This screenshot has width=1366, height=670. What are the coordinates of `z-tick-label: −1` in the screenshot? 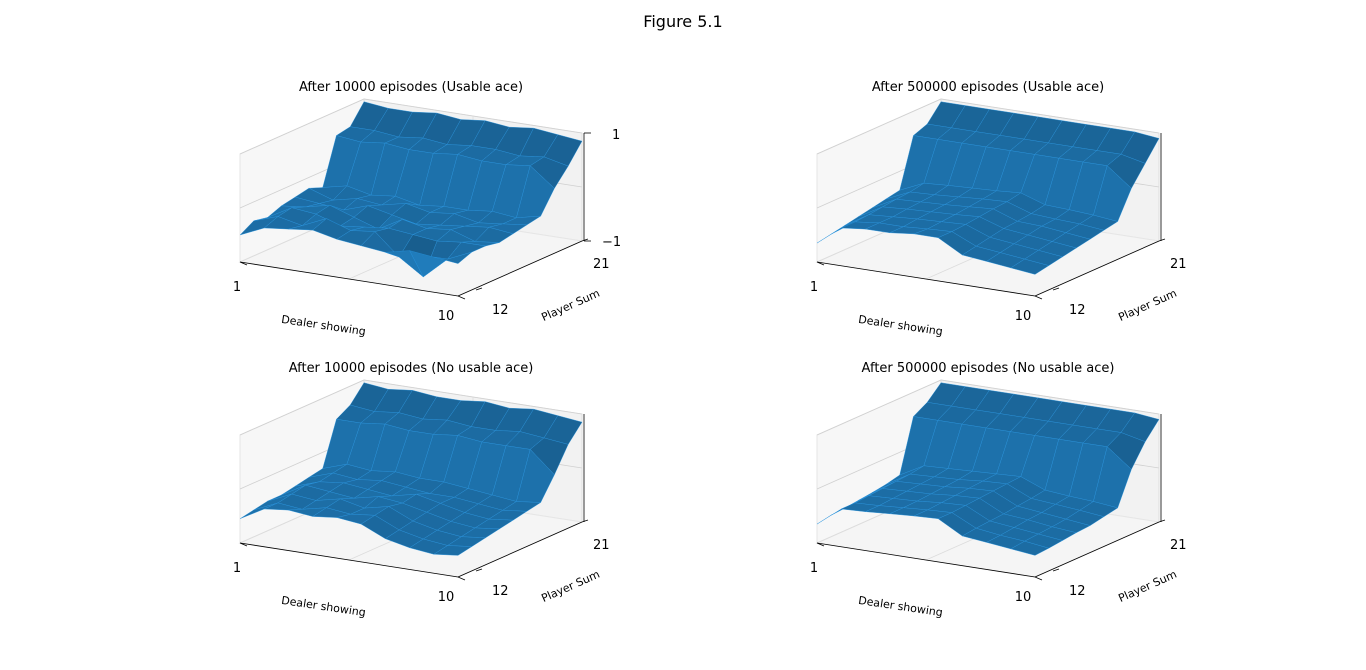 It's located at (611, 242).